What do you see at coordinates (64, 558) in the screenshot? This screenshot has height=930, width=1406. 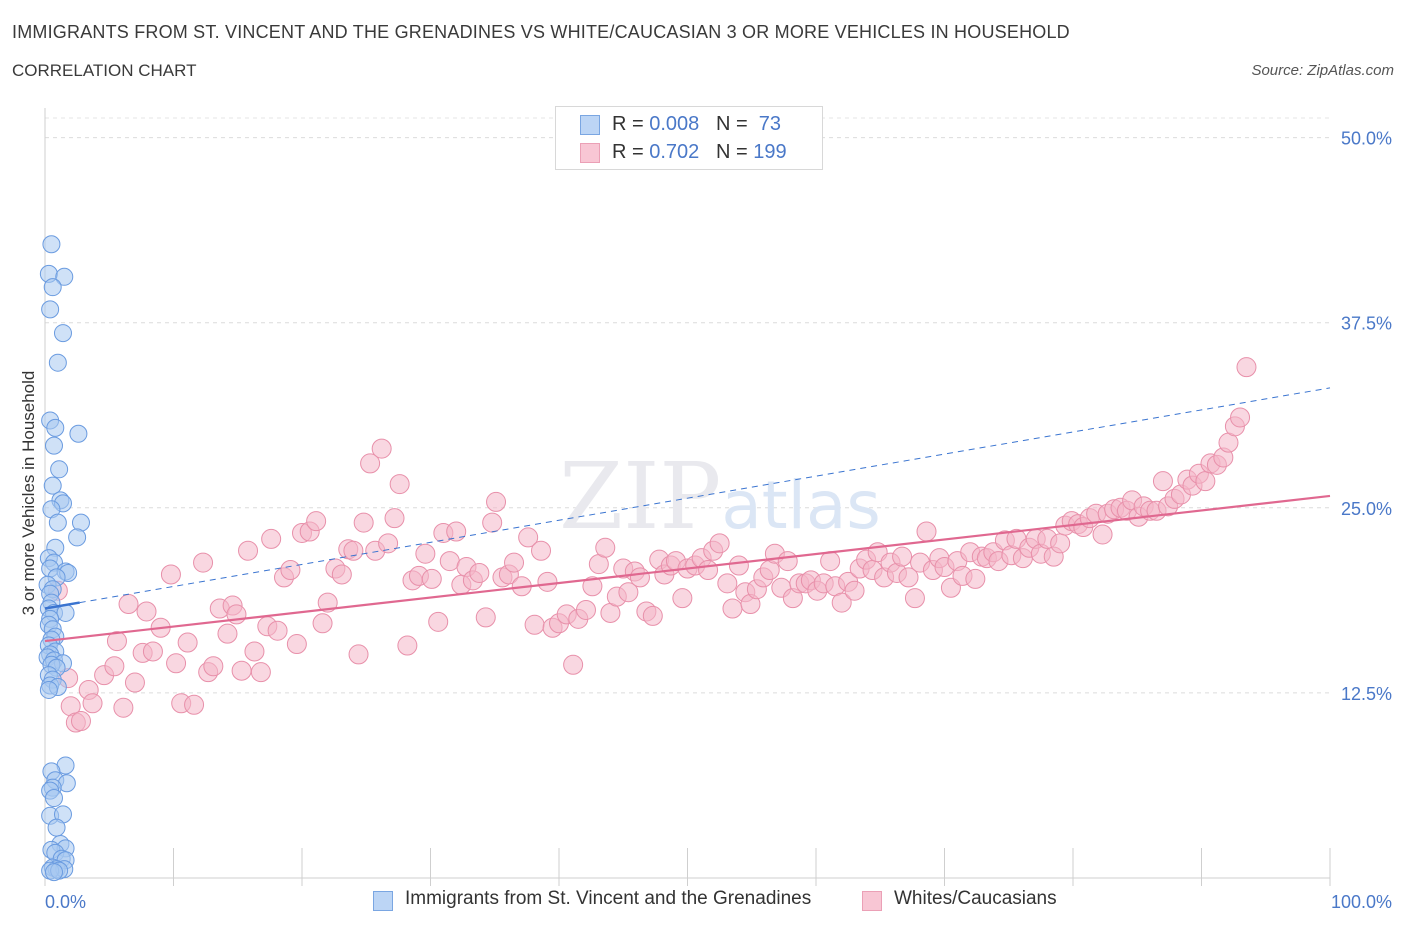 I see `series-immigrants-points` at bounding box center [64, 558].